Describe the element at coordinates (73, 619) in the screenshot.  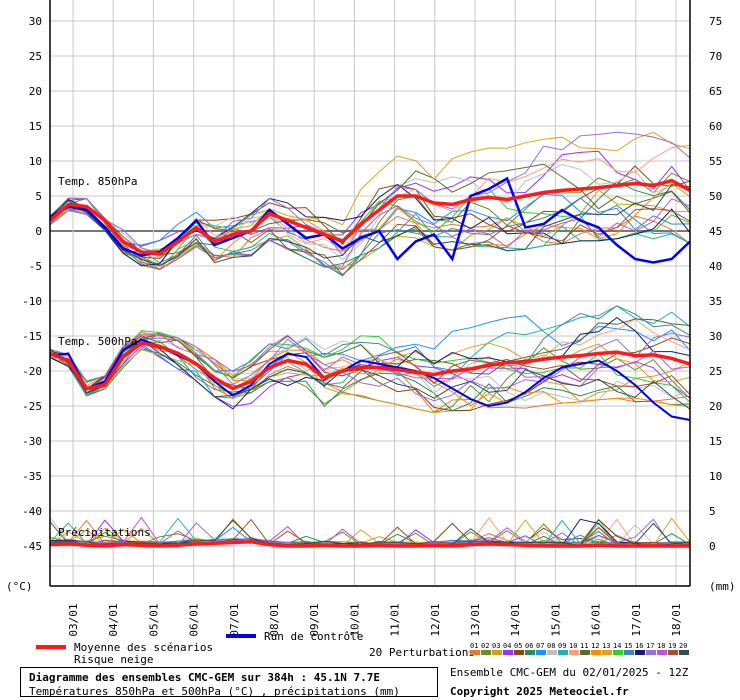
I see `x-tick-label: 03/01` at that location.